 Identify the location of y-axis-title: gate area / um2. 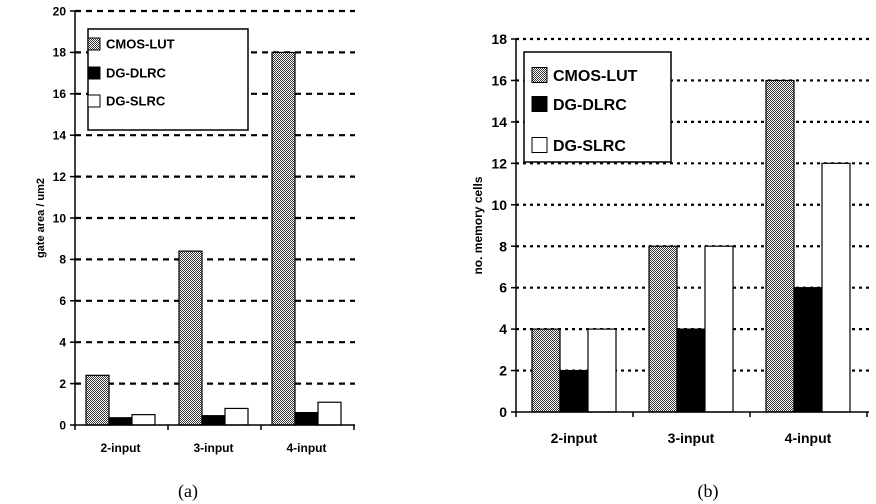
(41, 218).